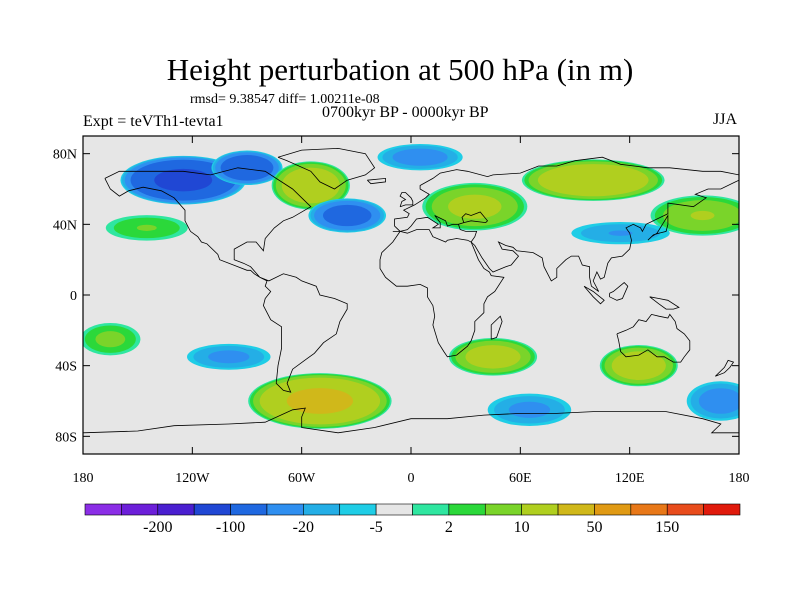 The height and width of the screenshot is (600, 800). What do you see at coordinates (594, 527) in the screenshot?
I see `colorbar-label: 50` at bounding box center [594, 527].